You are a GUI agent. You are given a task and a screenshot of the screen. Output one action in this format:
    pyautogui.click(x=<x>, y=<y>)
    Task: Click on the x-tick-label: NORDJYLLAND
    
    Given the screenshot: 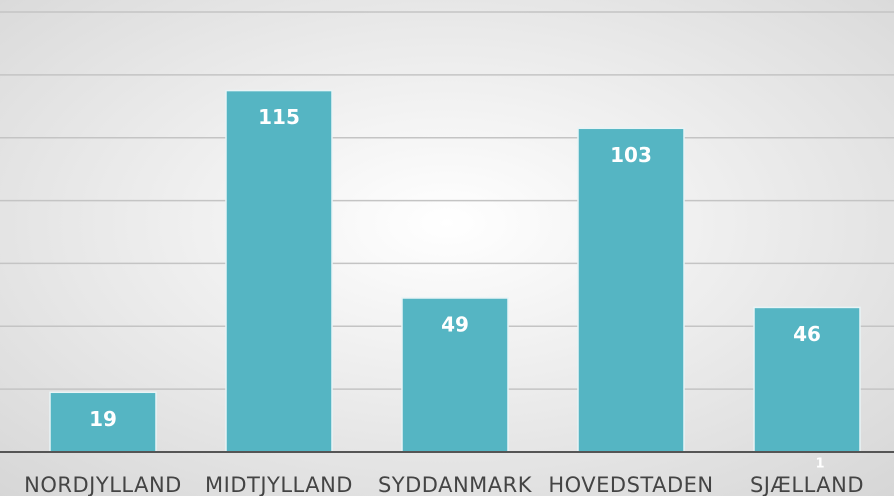 What is the action you would take?
    pyautogui.click(x=103, y=484)
    